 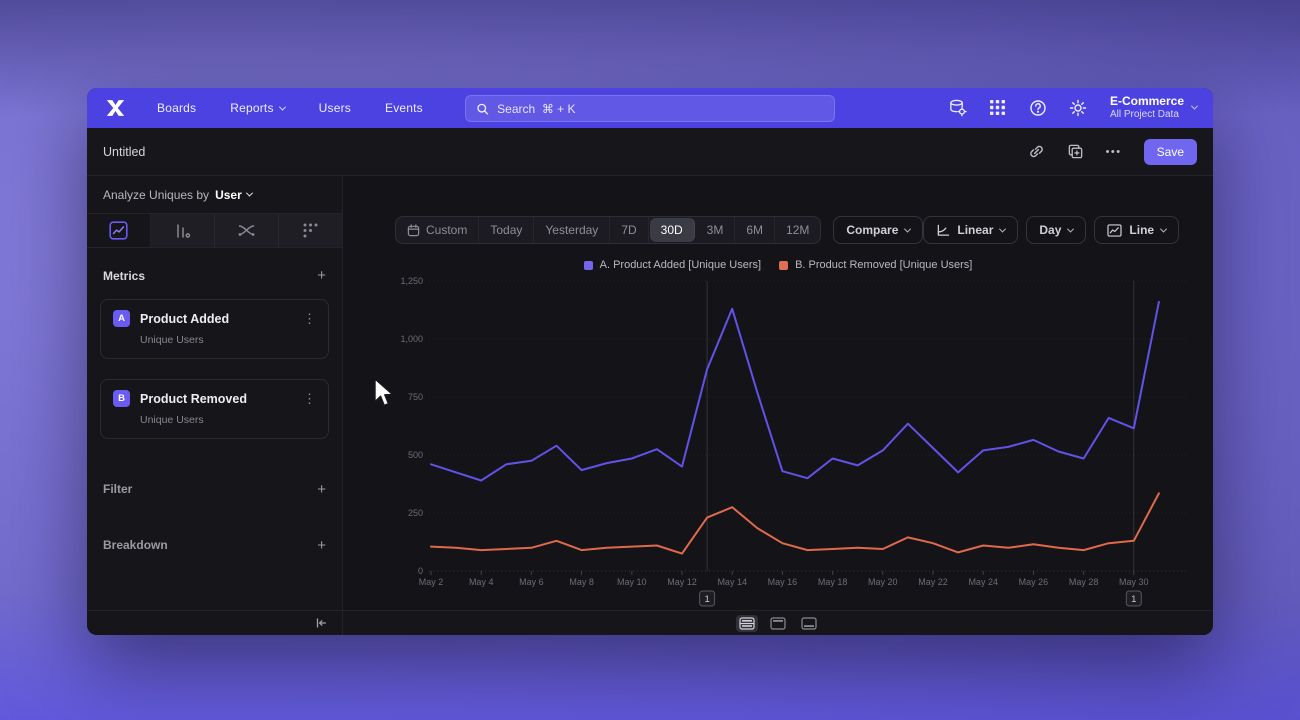 What do you see at coordinates (732, 582) in the screenshot?
I see `svg-text: May 14` at bounding box center [732, 582].